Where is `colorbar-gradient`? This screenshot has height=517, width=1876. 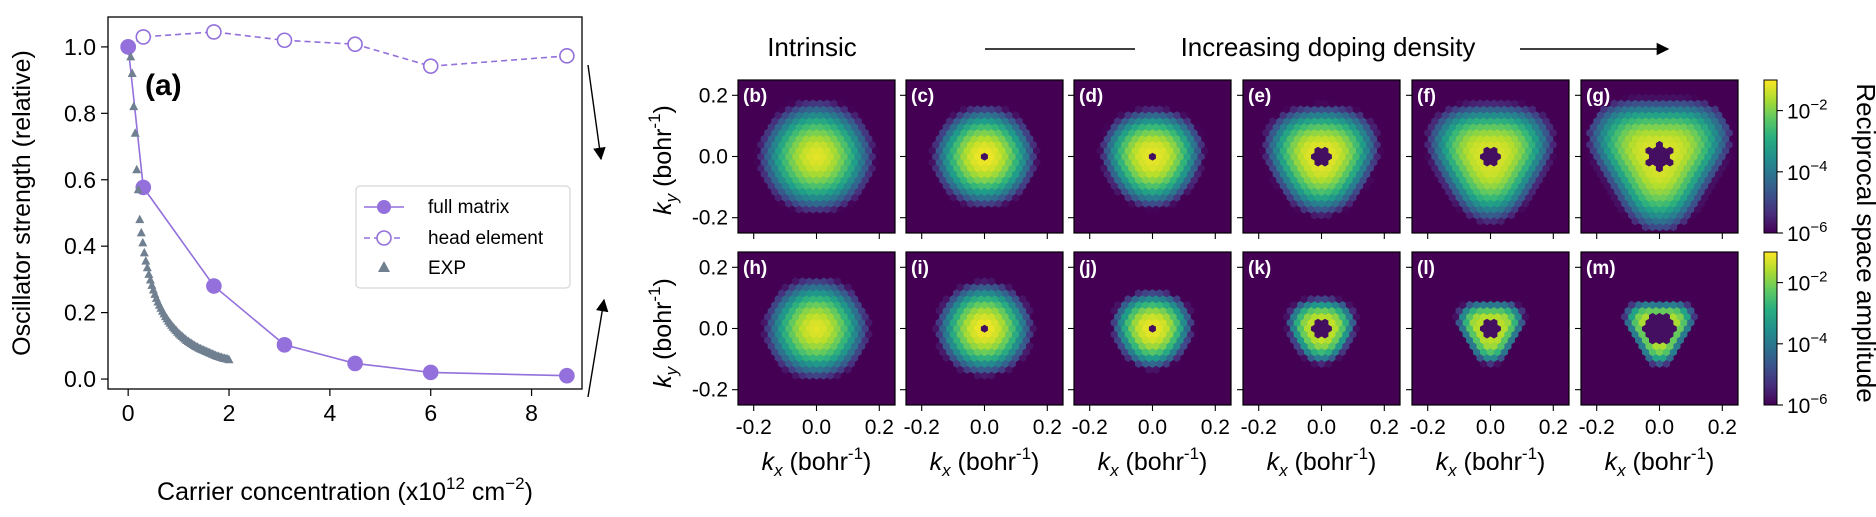
colorbar-gradient is located at coordinates (1770, 156).